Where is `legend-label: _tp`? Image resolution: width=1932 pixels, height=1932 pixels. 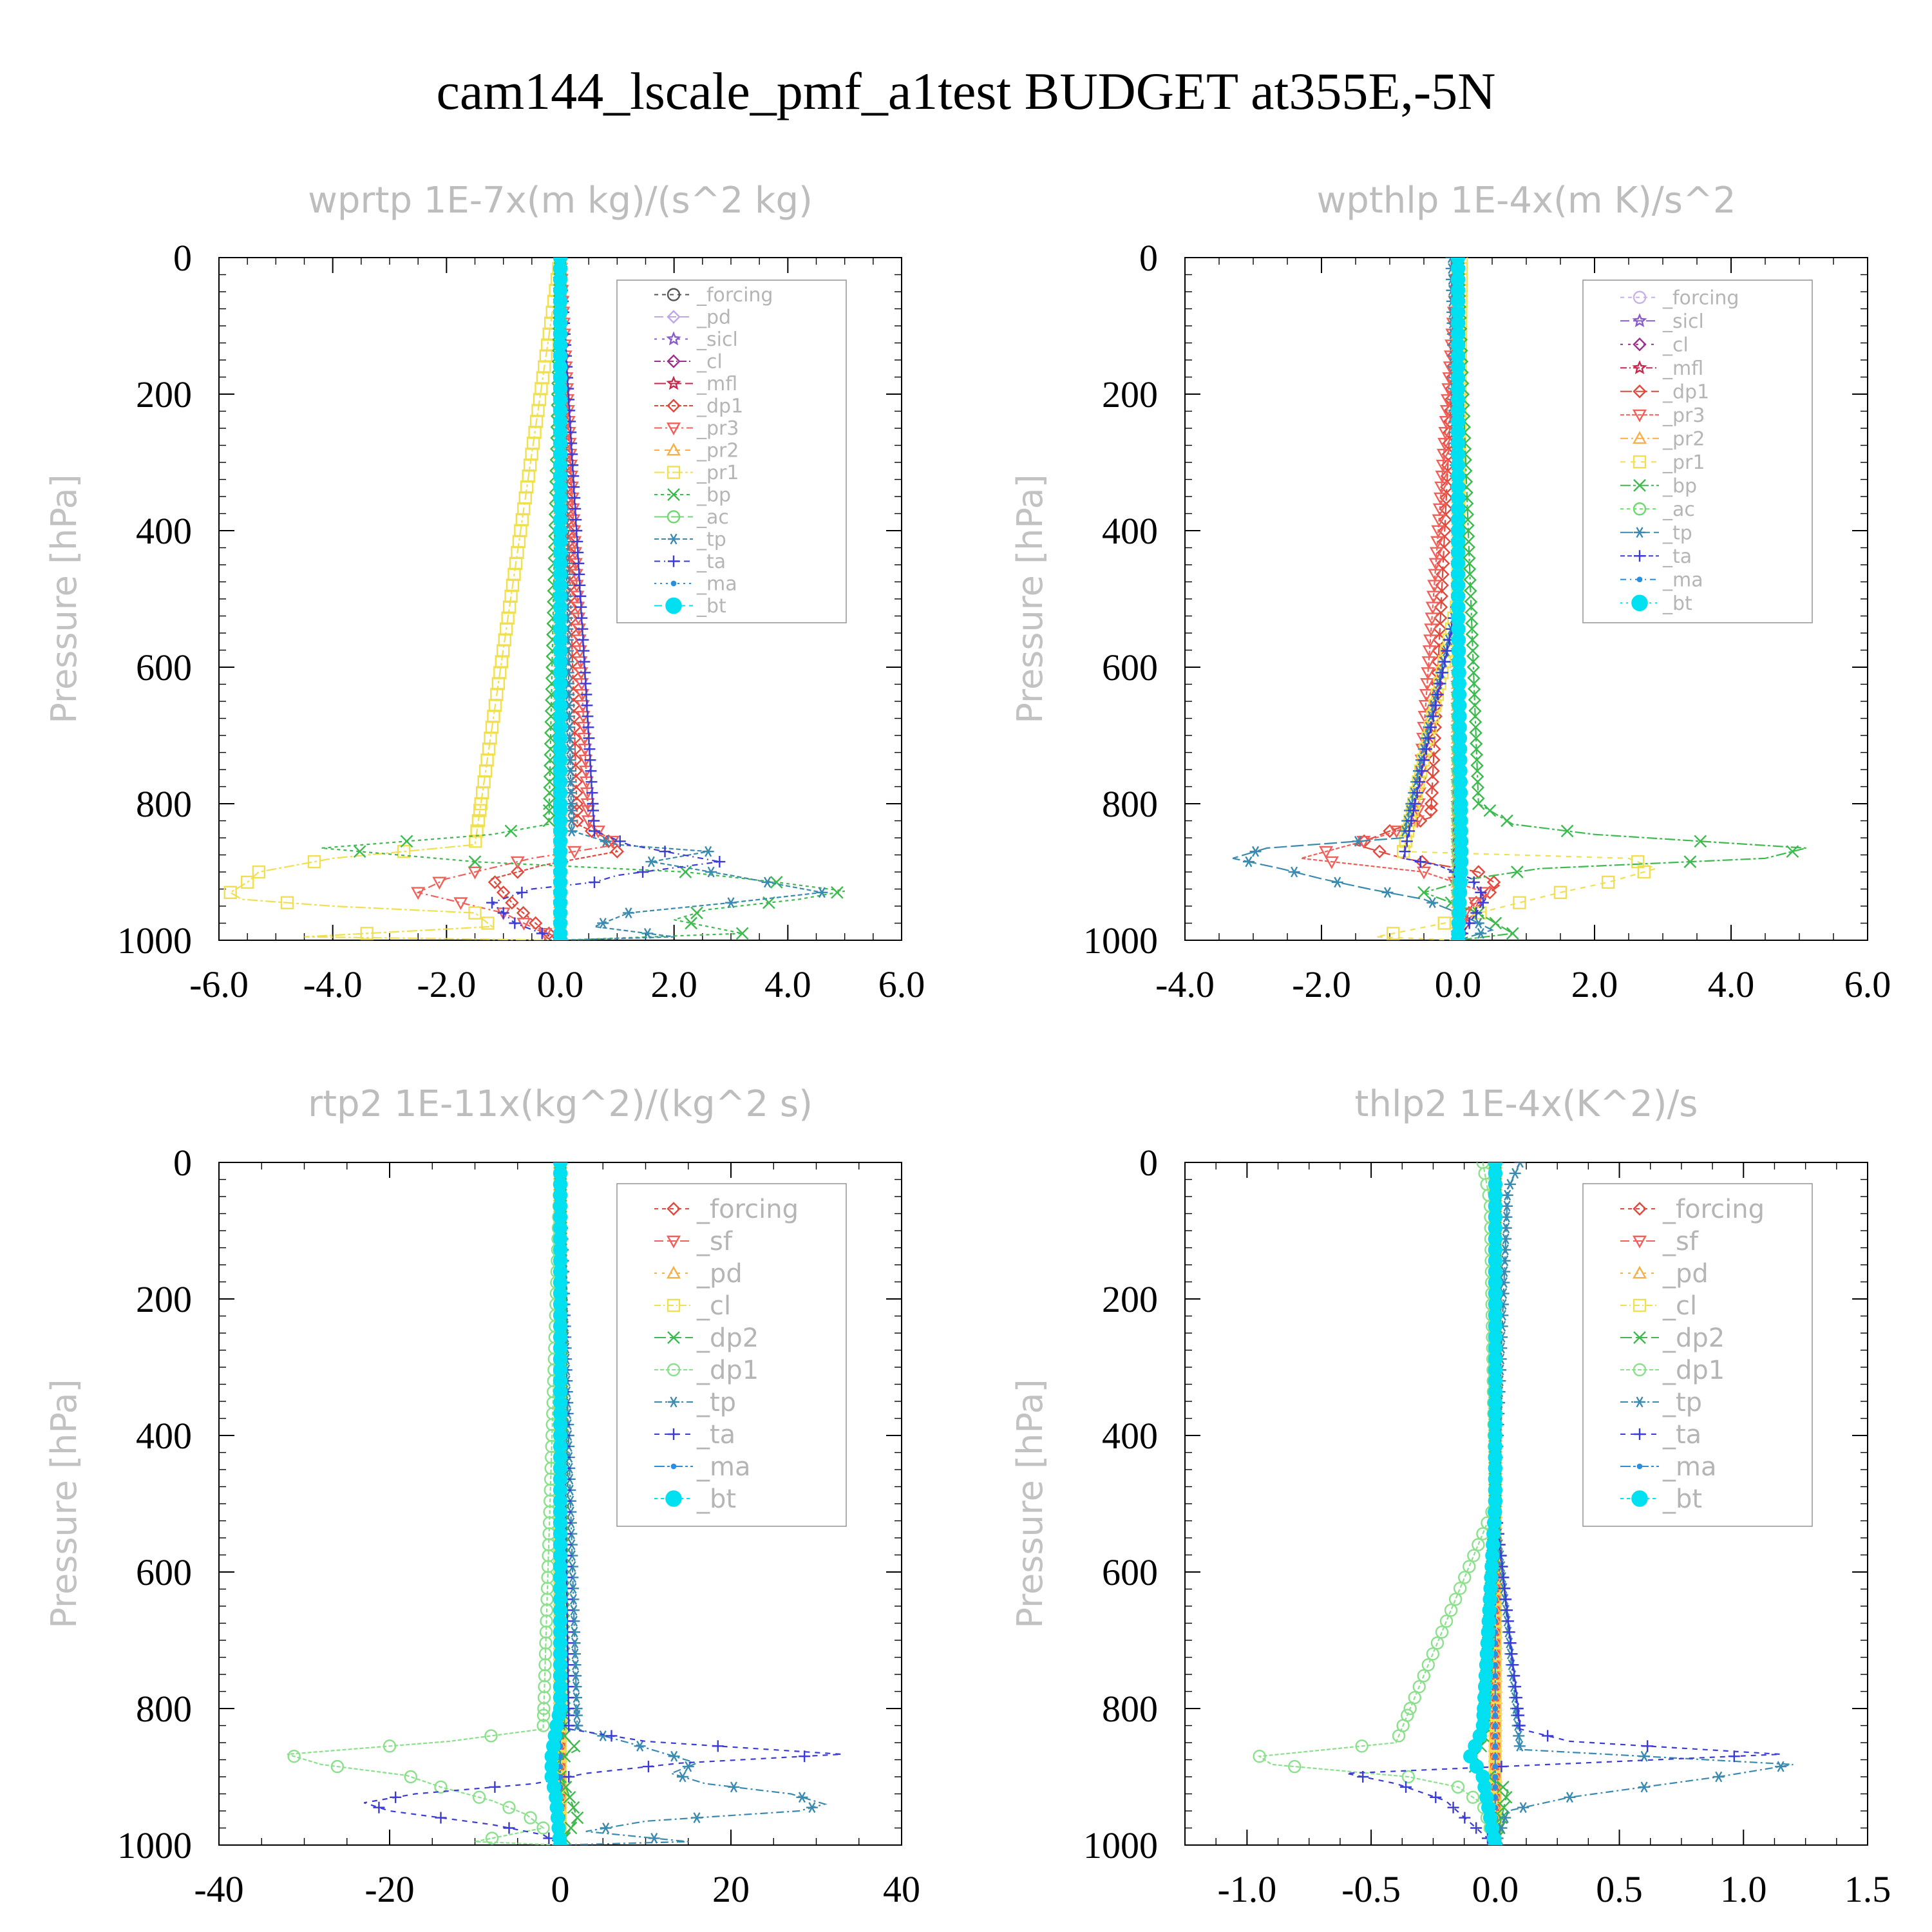 legend-label: _tp is located at coordinates (1677, 533).